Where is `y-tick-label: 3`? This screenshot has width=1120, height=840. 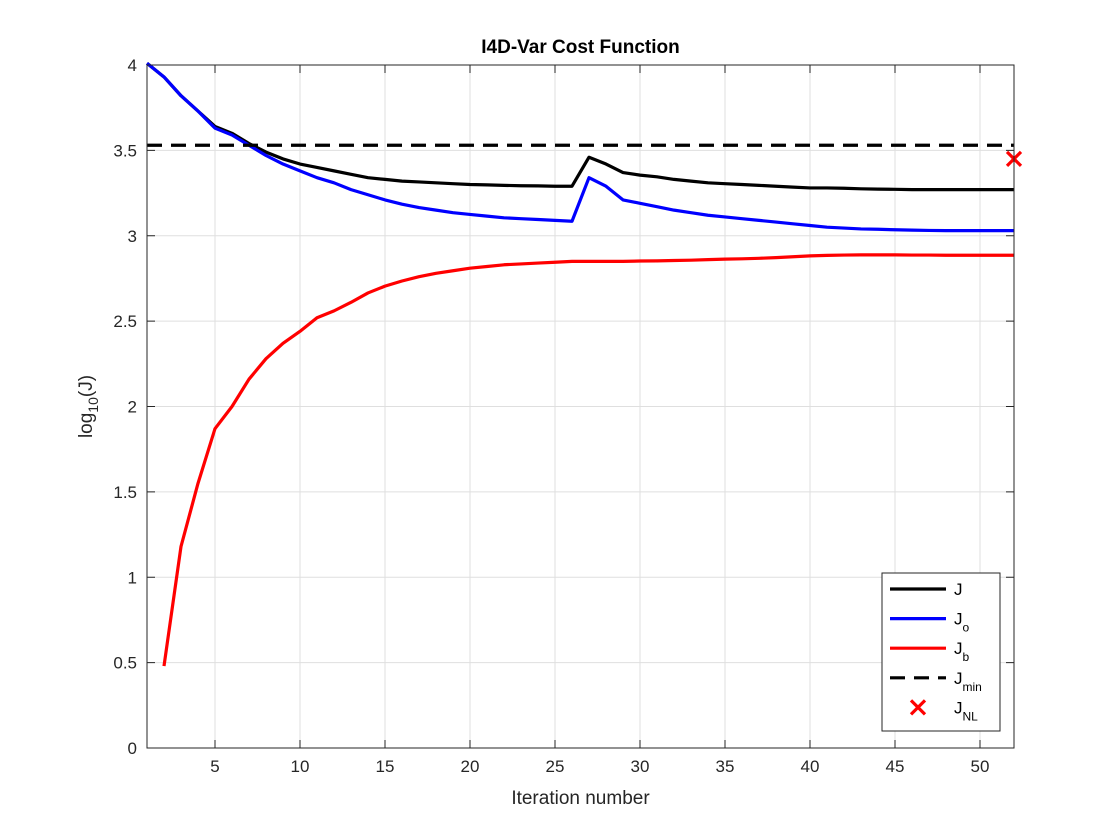 y-tick-label: 3 is located at coordinates (132, 236).